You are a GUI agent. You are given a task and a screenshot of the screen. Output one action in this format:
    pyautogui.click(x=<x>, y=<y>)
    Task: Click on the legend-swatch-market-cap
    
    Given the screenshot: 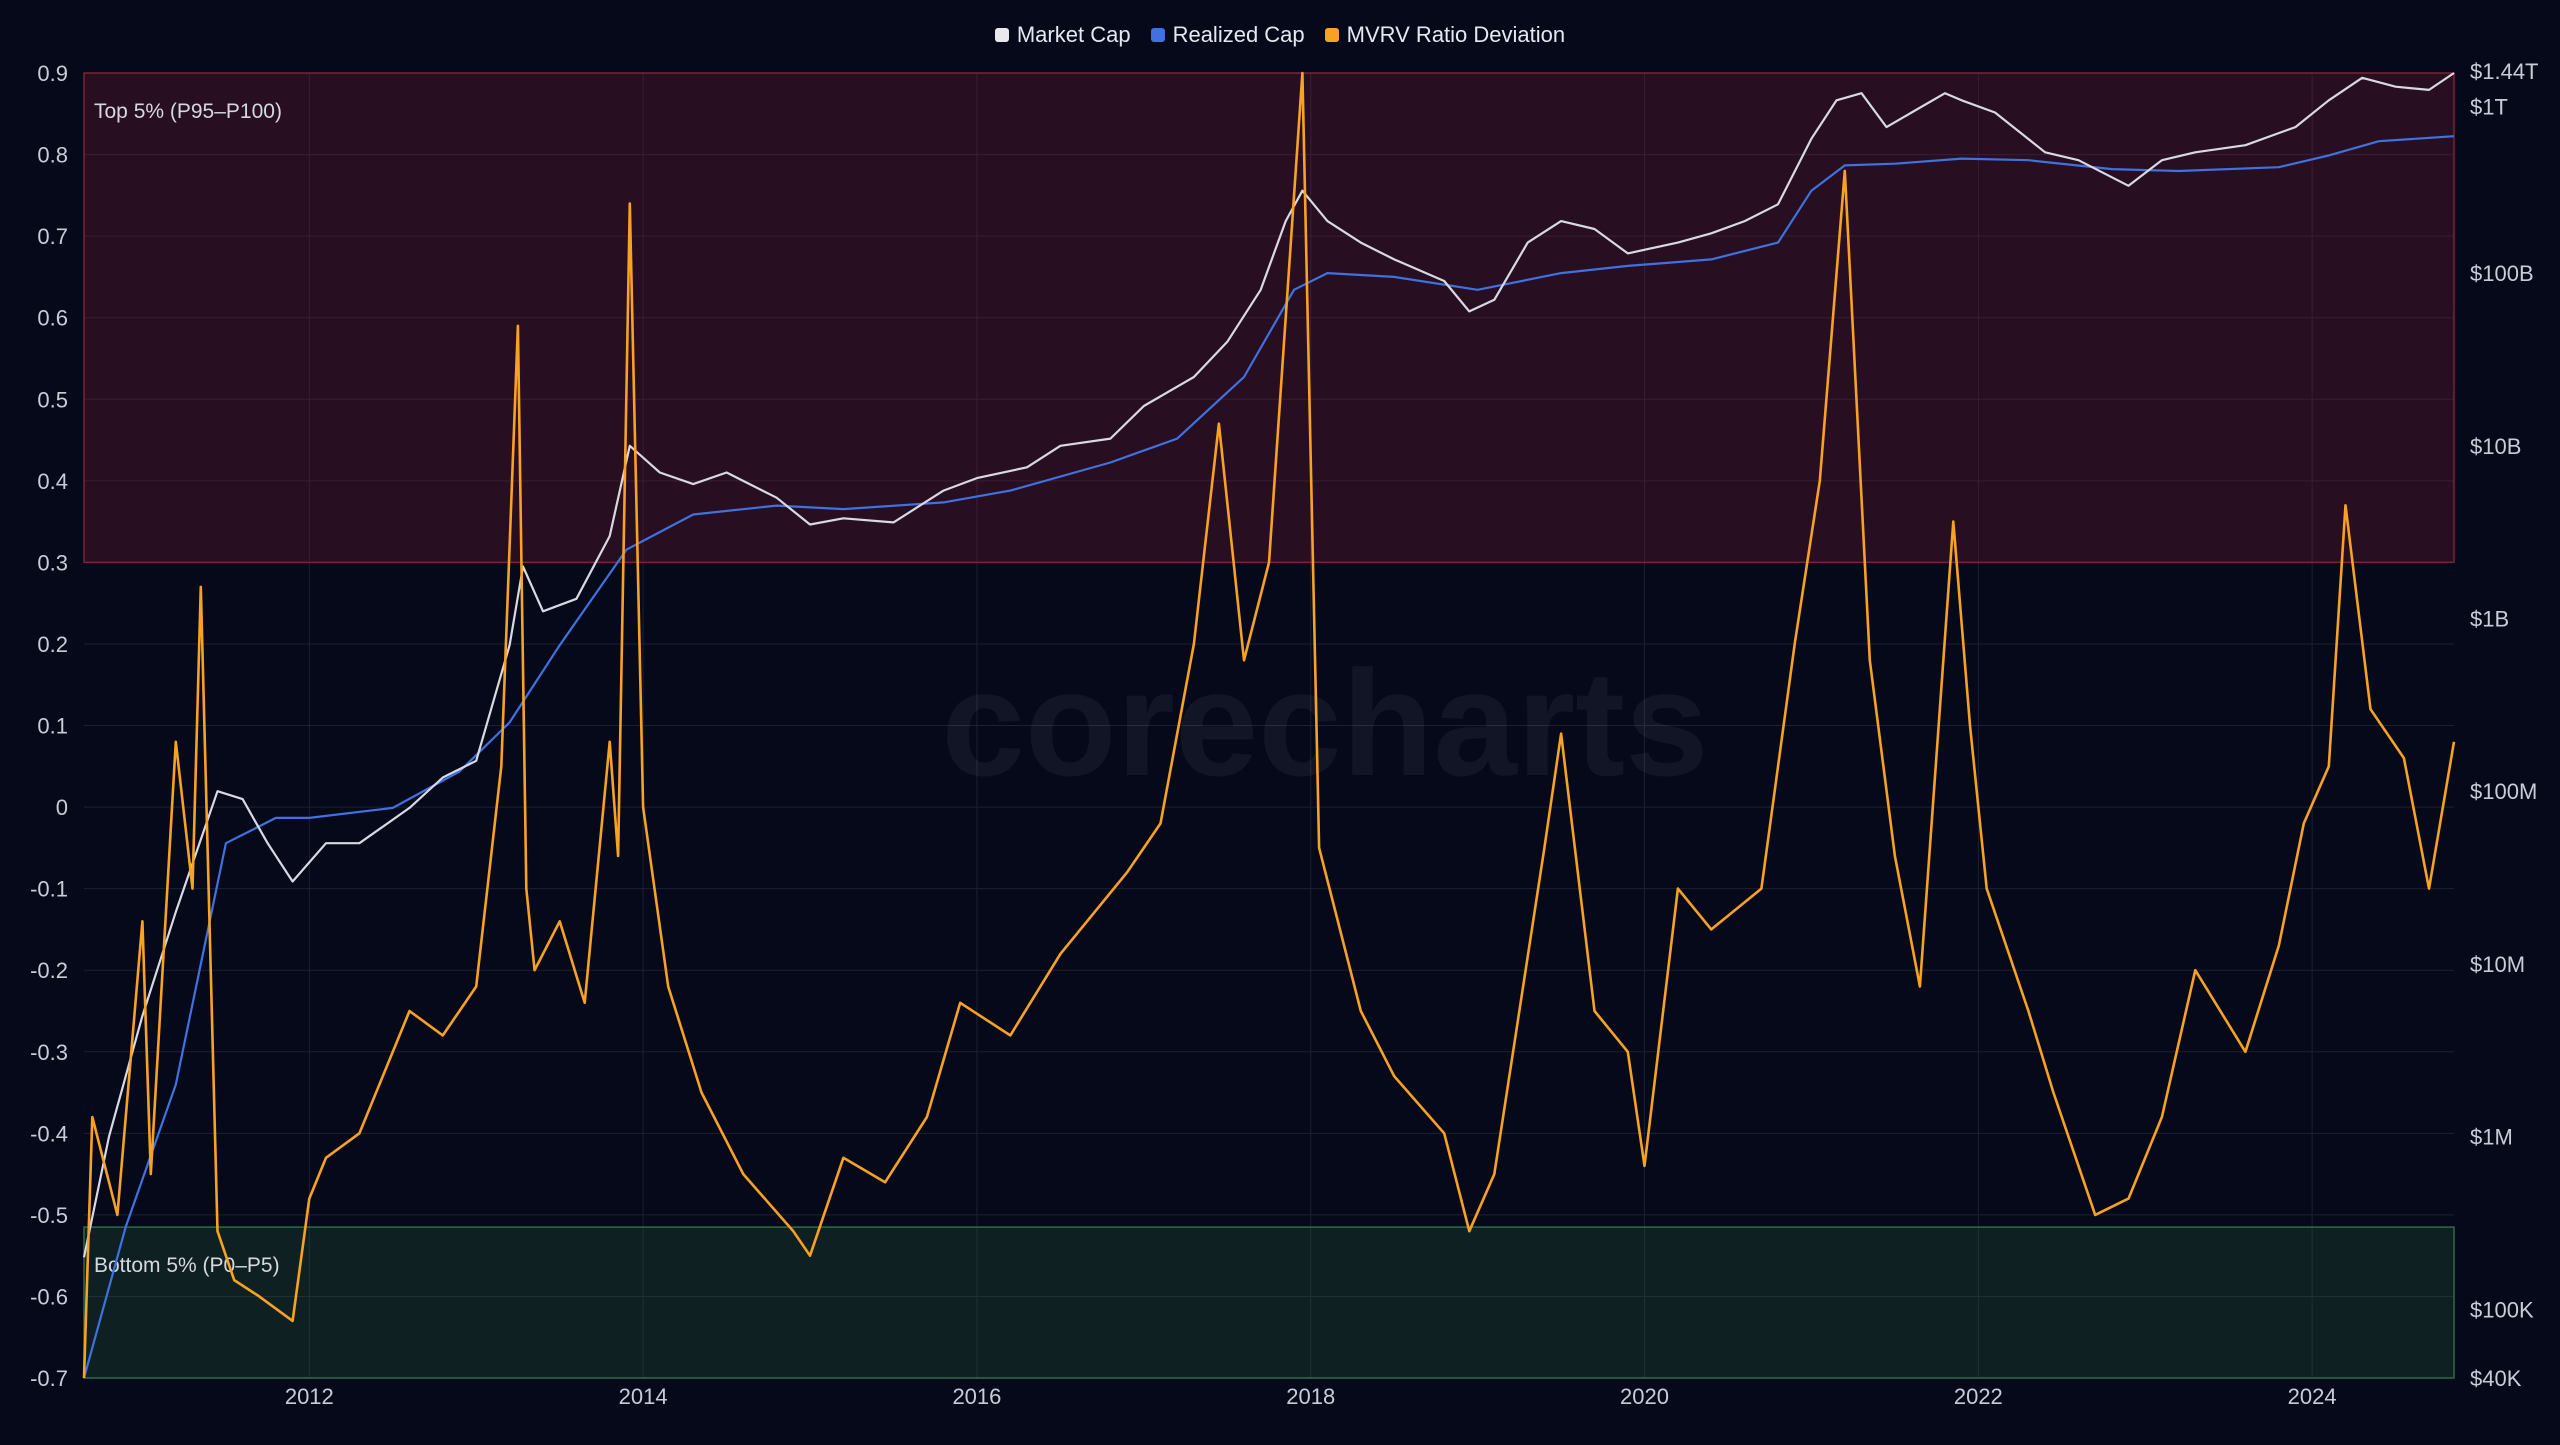 What is the action you would take?
    pyautogui.click(x=1001, y=35)
    